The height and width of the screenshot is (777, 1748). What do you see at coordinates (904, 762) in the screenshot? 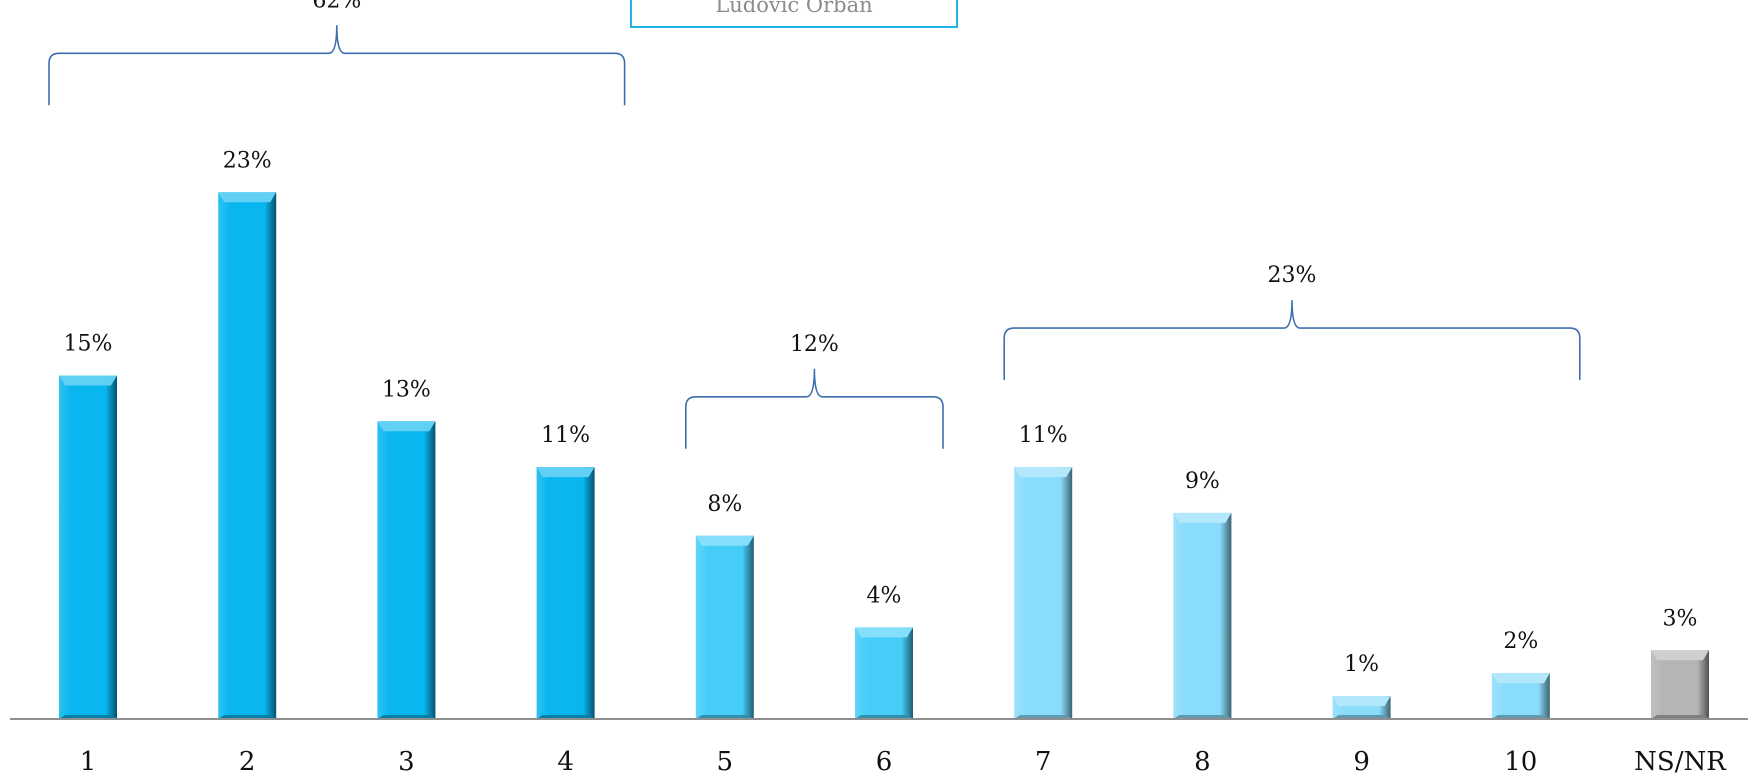
I see `x-tick-labels: 1 2 3 4 5 6 7 8 9 10 NS/NR` at bounding box center [904, 762].